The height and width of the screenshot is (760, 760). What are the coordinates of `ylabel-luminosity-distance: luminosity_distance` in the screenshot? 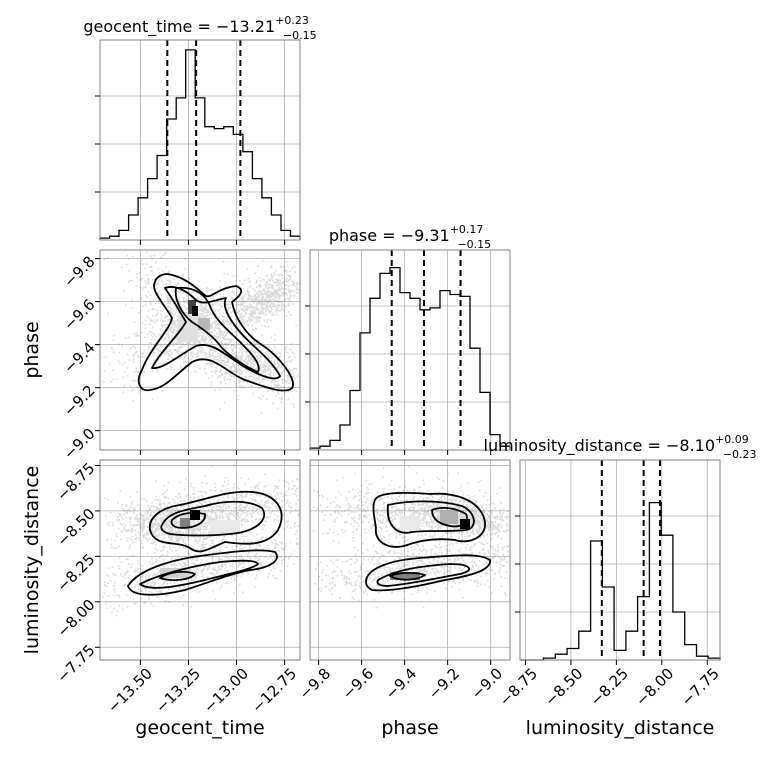 It's located at (32, 560).